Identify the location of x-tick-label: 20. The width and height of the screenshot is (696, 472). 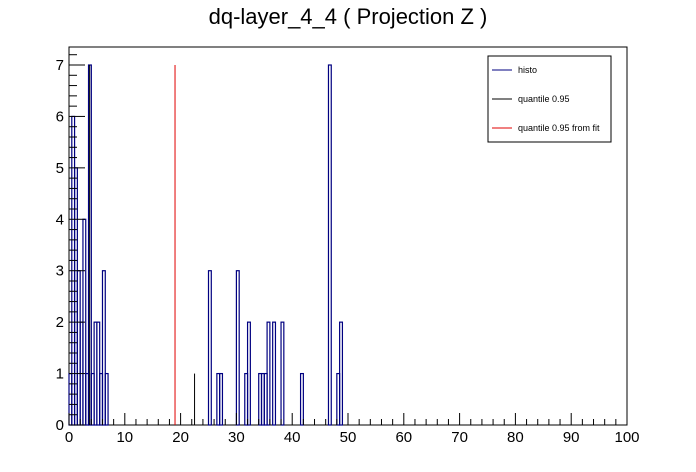
(180, 437).